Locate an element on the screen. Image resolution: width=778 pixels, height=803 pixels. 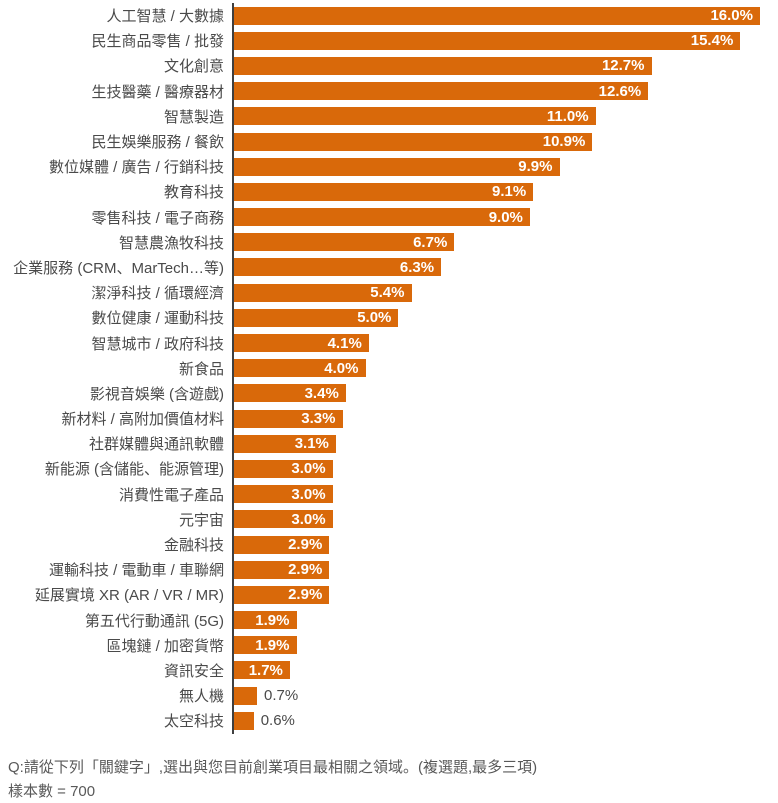
bar-row: 太空科技 0.6% is located at coordinates (389, 720).